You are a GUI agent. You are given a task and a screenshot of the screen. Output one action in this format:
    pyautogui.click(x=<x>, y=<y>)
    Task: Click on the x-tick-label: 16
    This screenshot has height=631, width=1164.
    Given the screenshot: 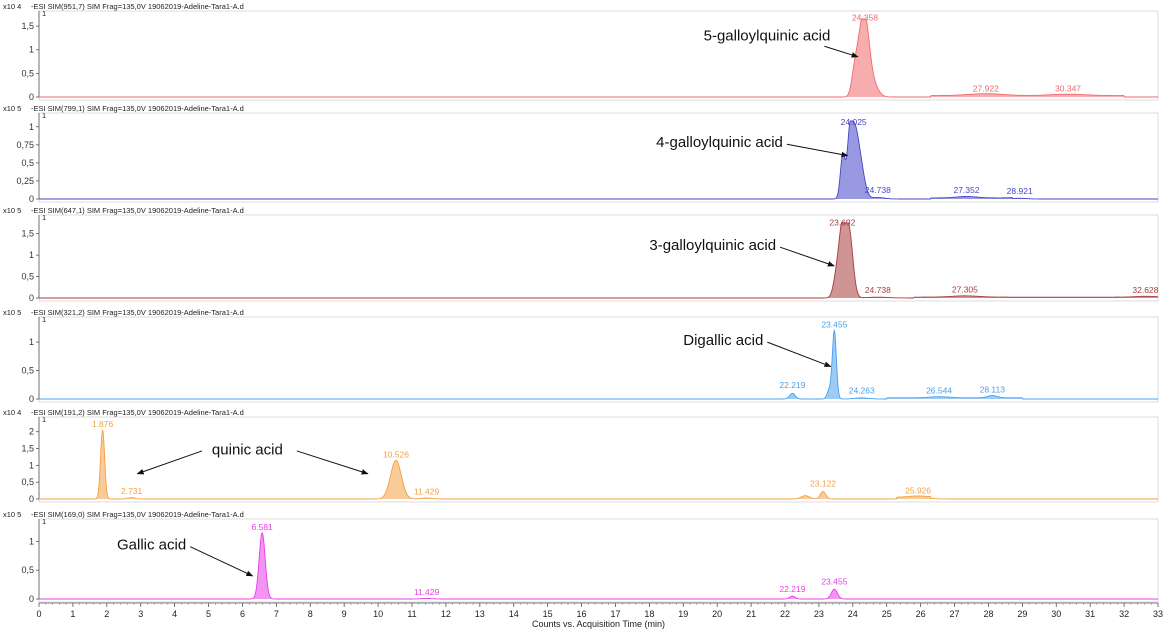 What is the action you would take?
    pyautogui.click(x=582, y=614)
    